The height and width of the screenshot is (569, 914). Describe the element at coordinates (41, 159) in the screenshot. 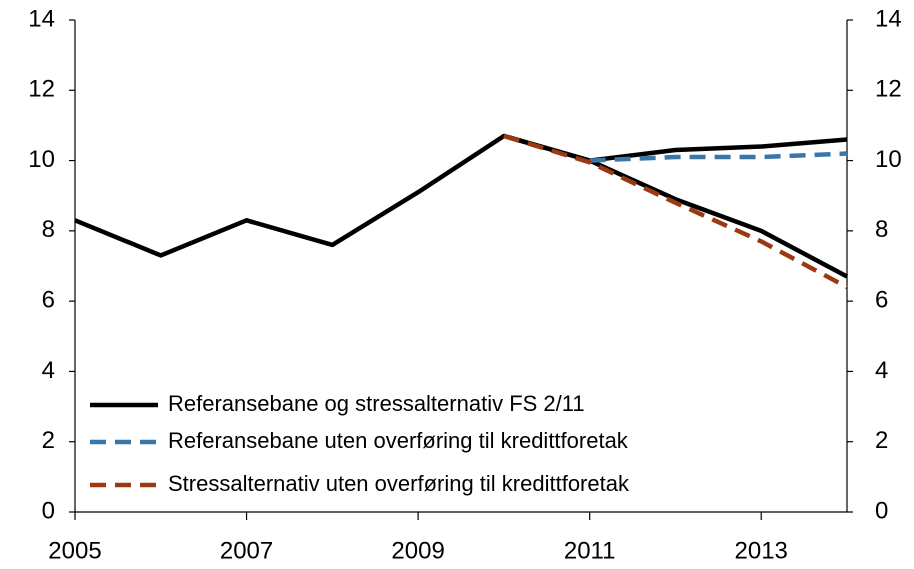

I see `y-tick-label: 10` at that location.